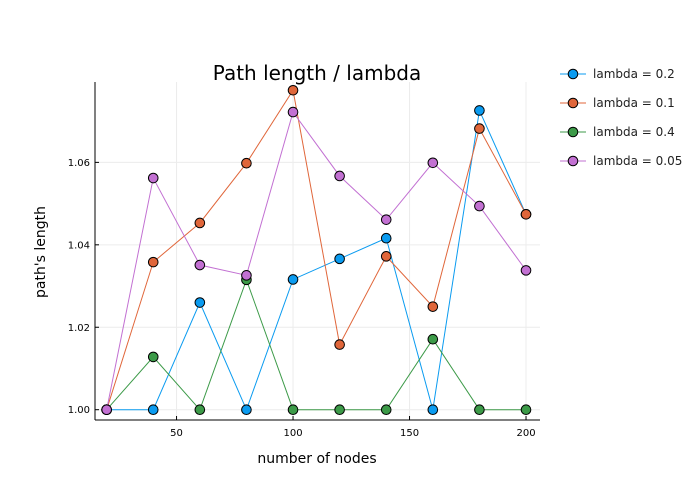 Image resolution: width=700 pixels, height=500 pixels. I want to click on y-axis-title: path's length, so click(41, 252).